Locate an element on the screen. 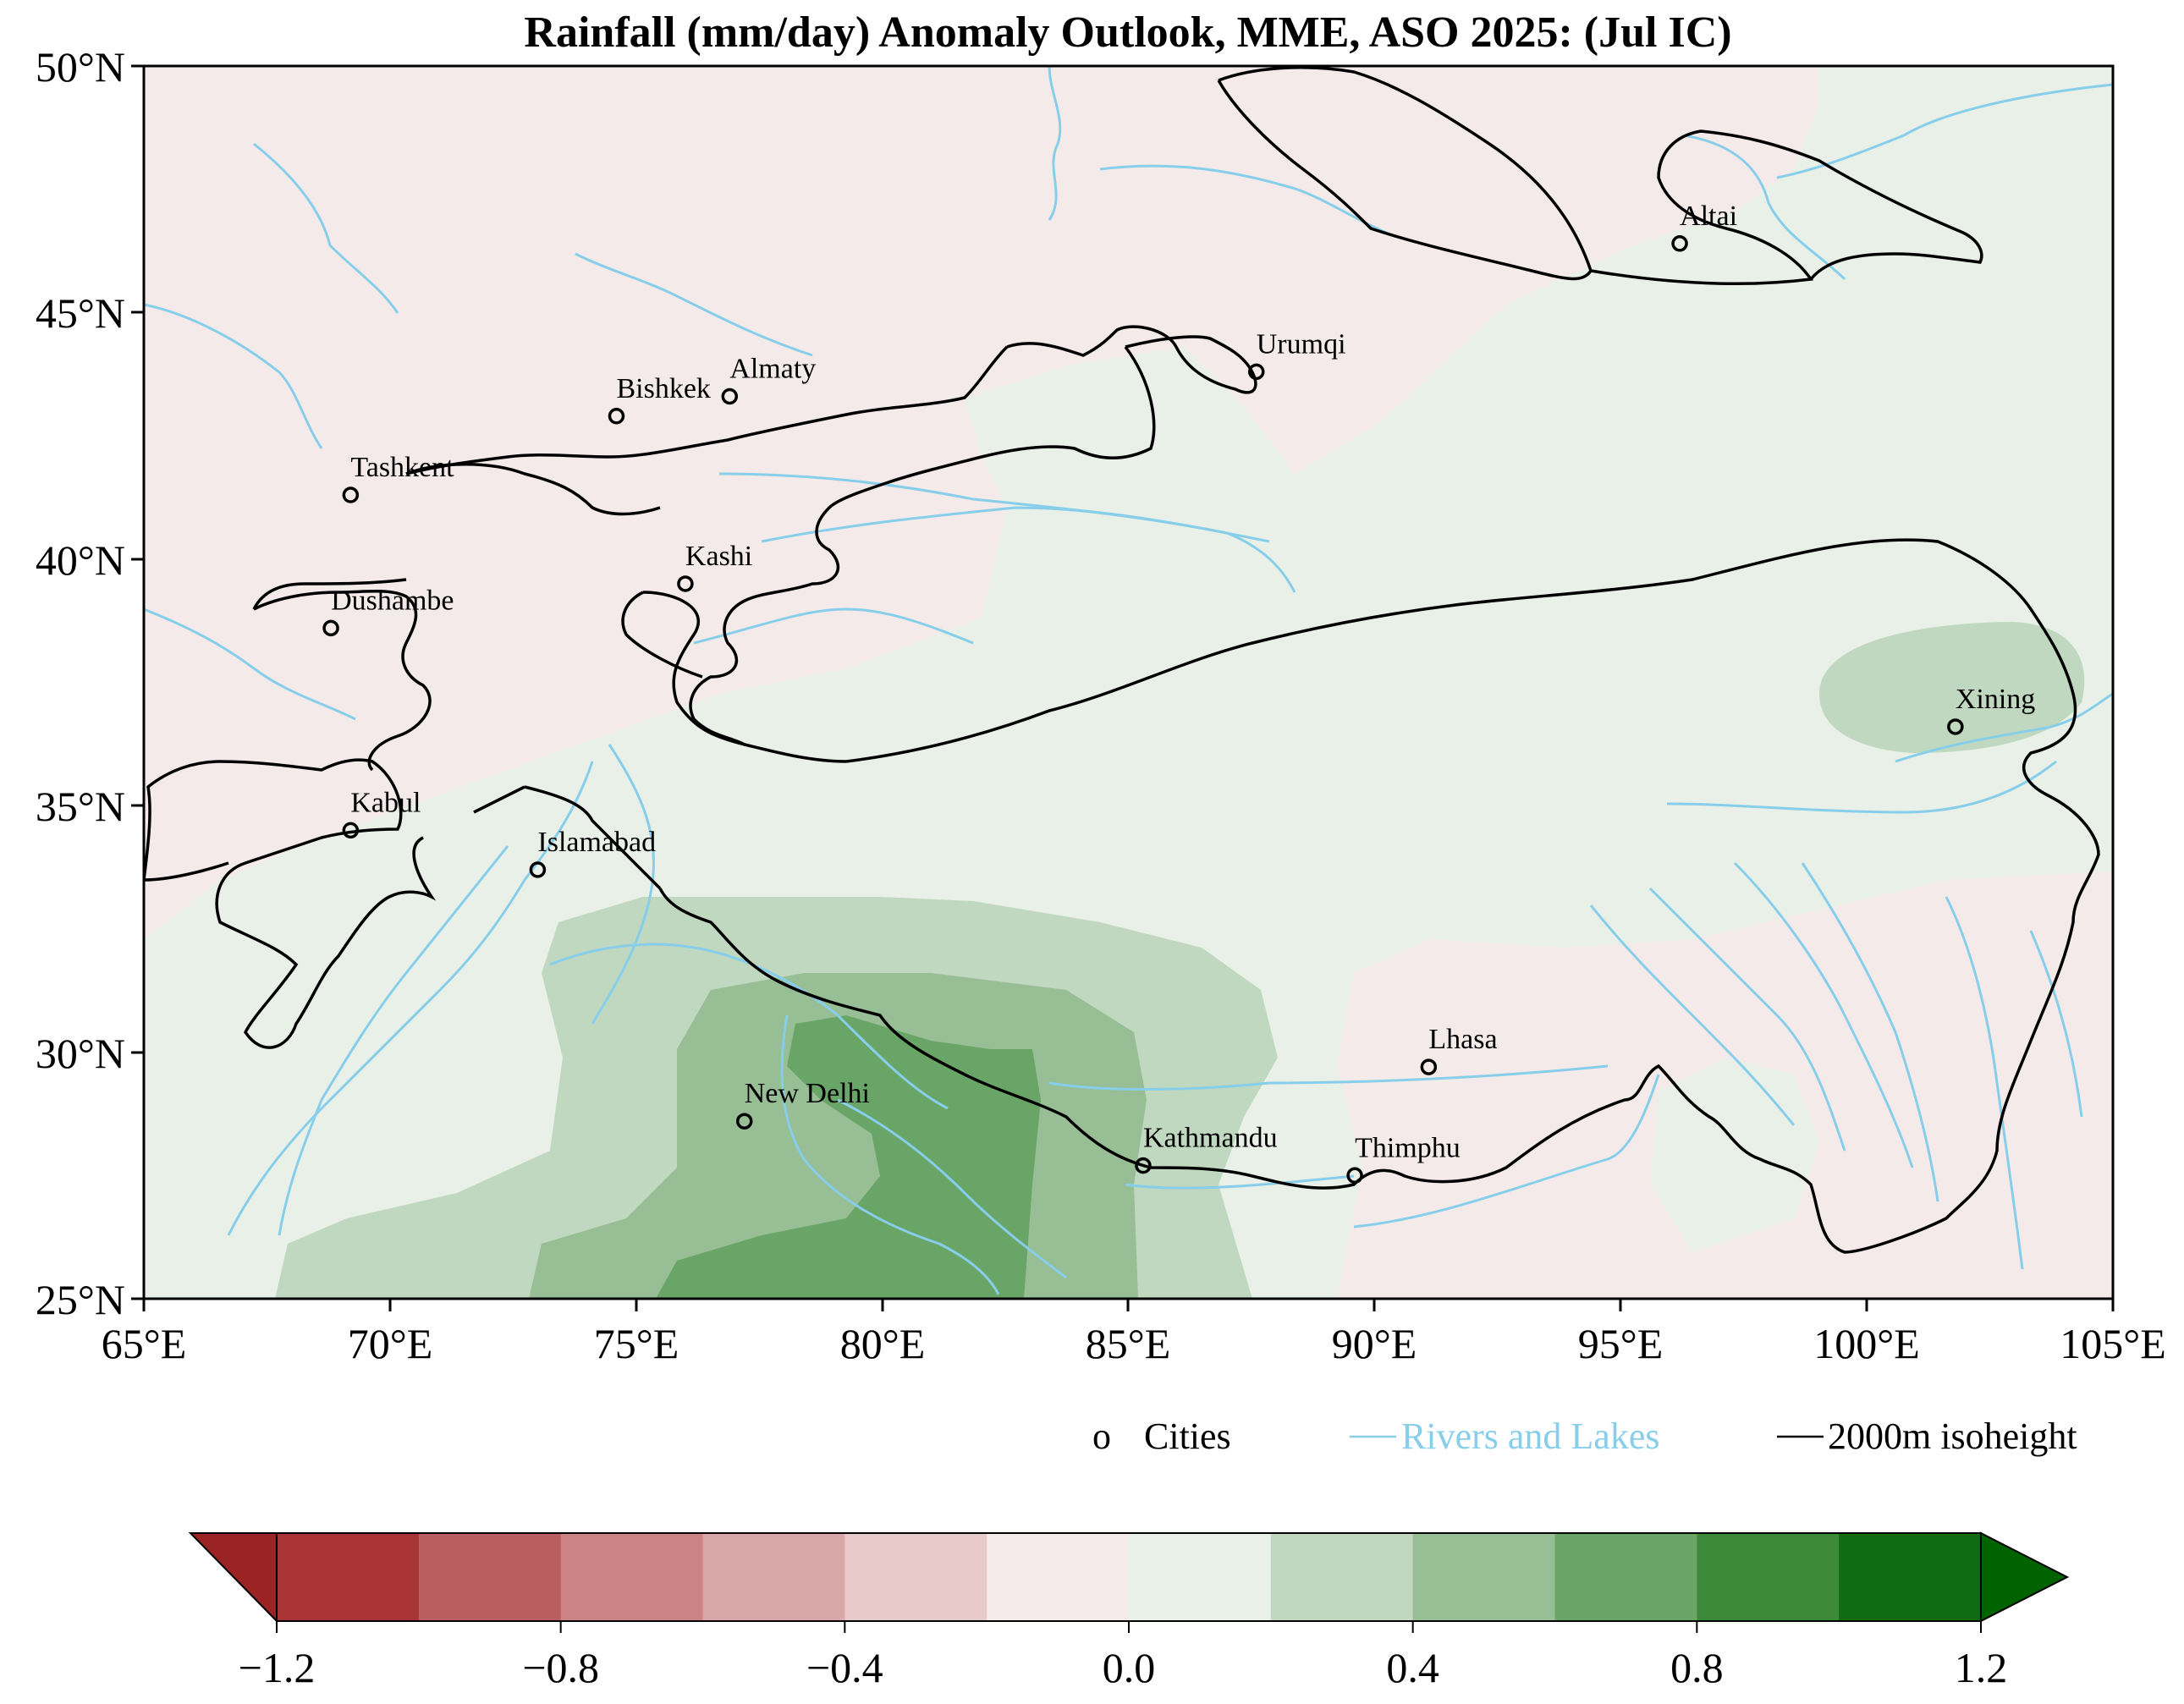  lat-tick-label: 40°N is located at coordinates (80, 560).